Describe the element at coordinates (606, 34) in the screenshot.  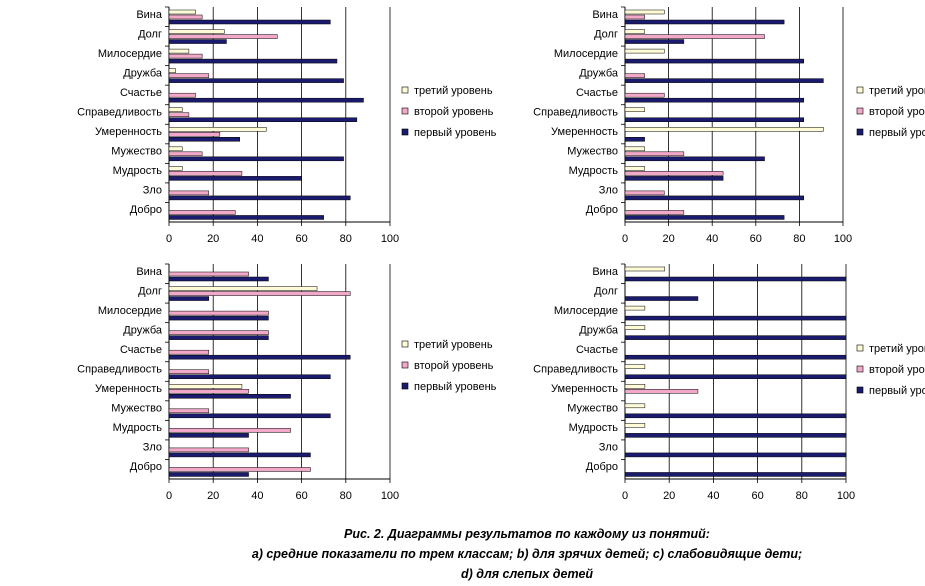
I see `category-label: Долг` at that location.